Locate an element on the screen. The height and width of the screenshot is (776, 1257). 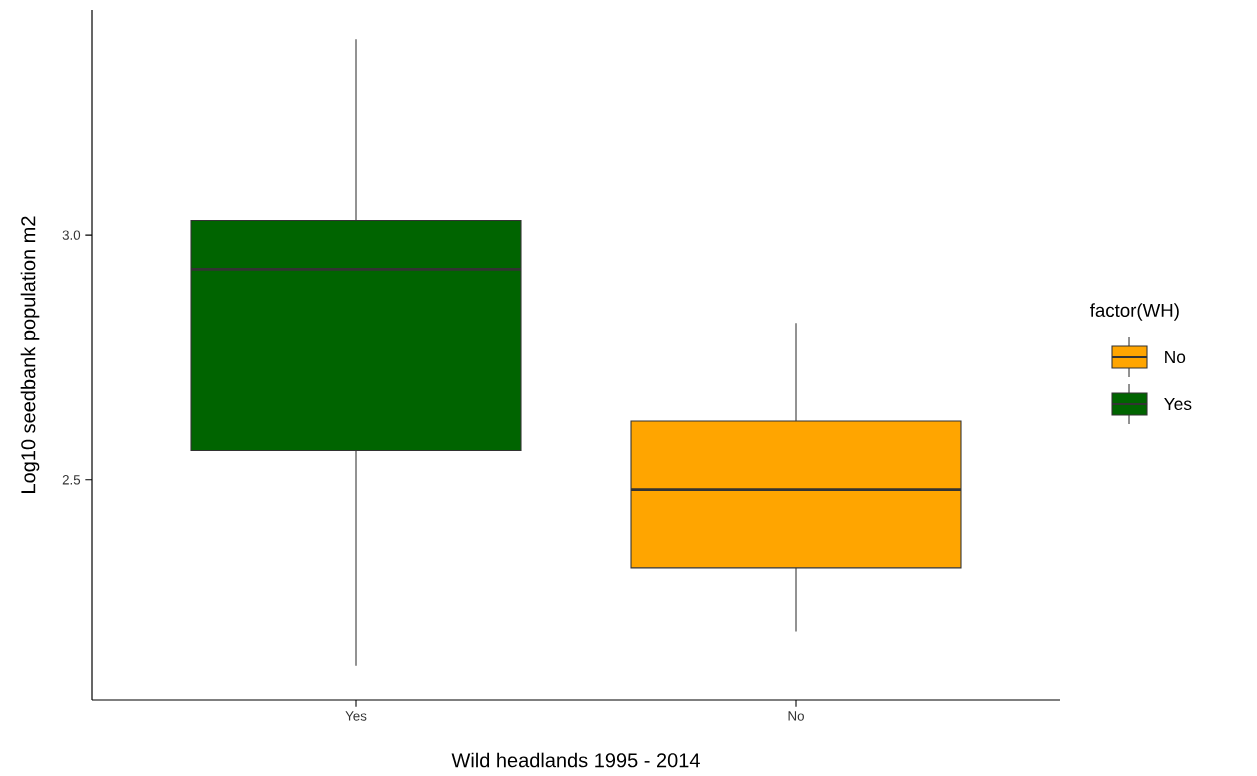
y-tick-label: 2.5 is located at coordinates (71, 480).